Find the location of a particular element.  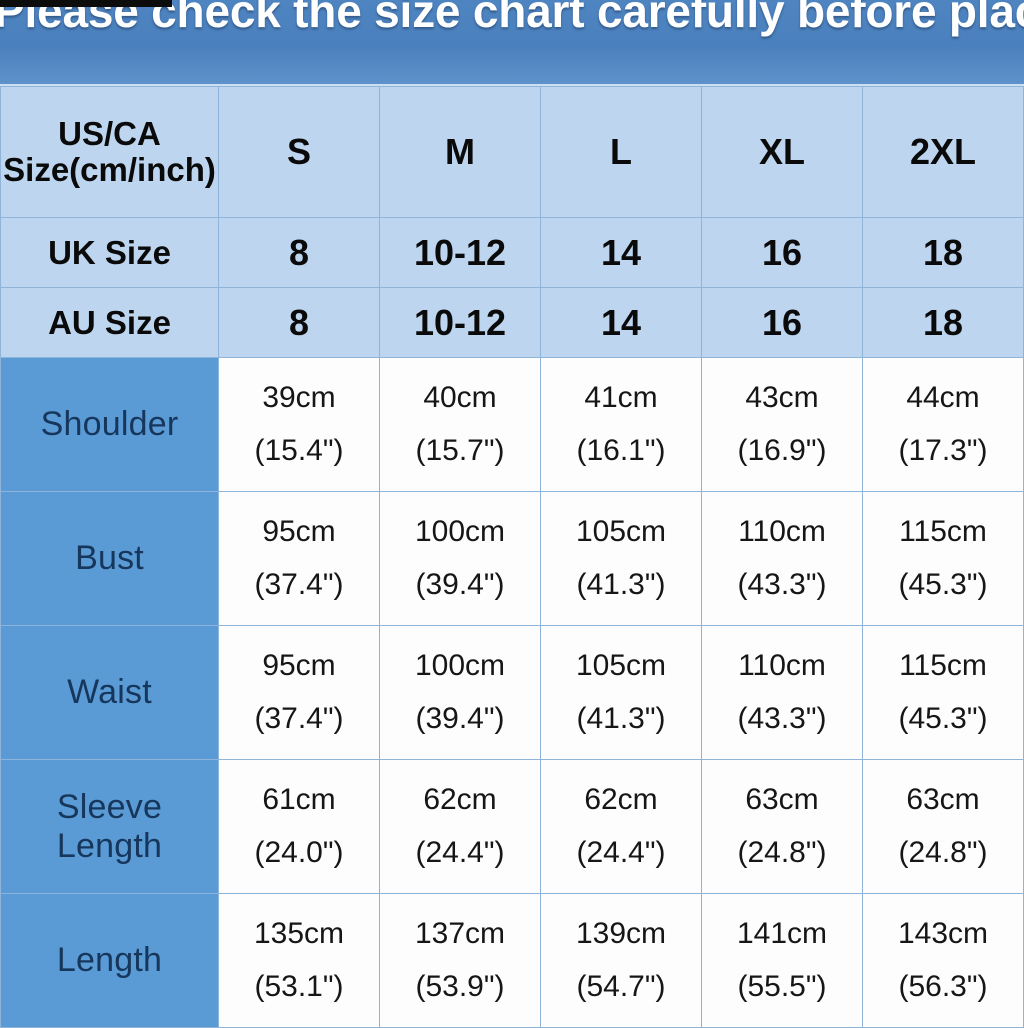

bust-s-inch: (37.4") is located at coordinates (299, 584).